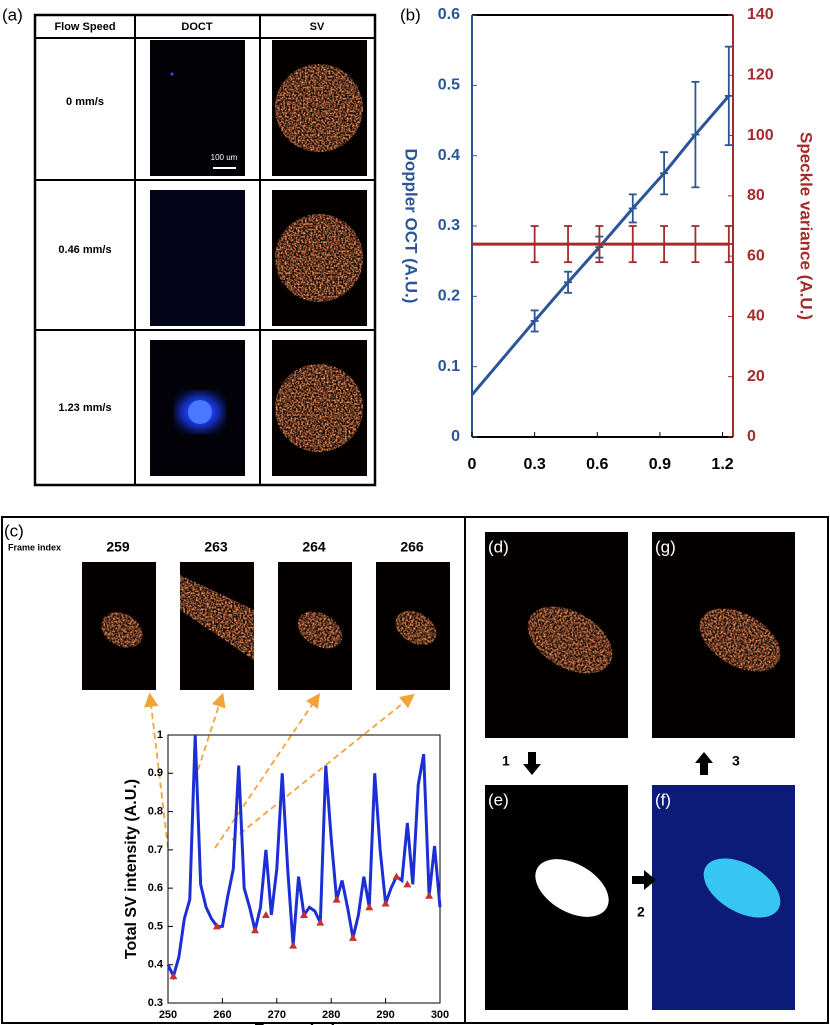  I want to click on y-tick-label: 0.9, so click(155, 773).